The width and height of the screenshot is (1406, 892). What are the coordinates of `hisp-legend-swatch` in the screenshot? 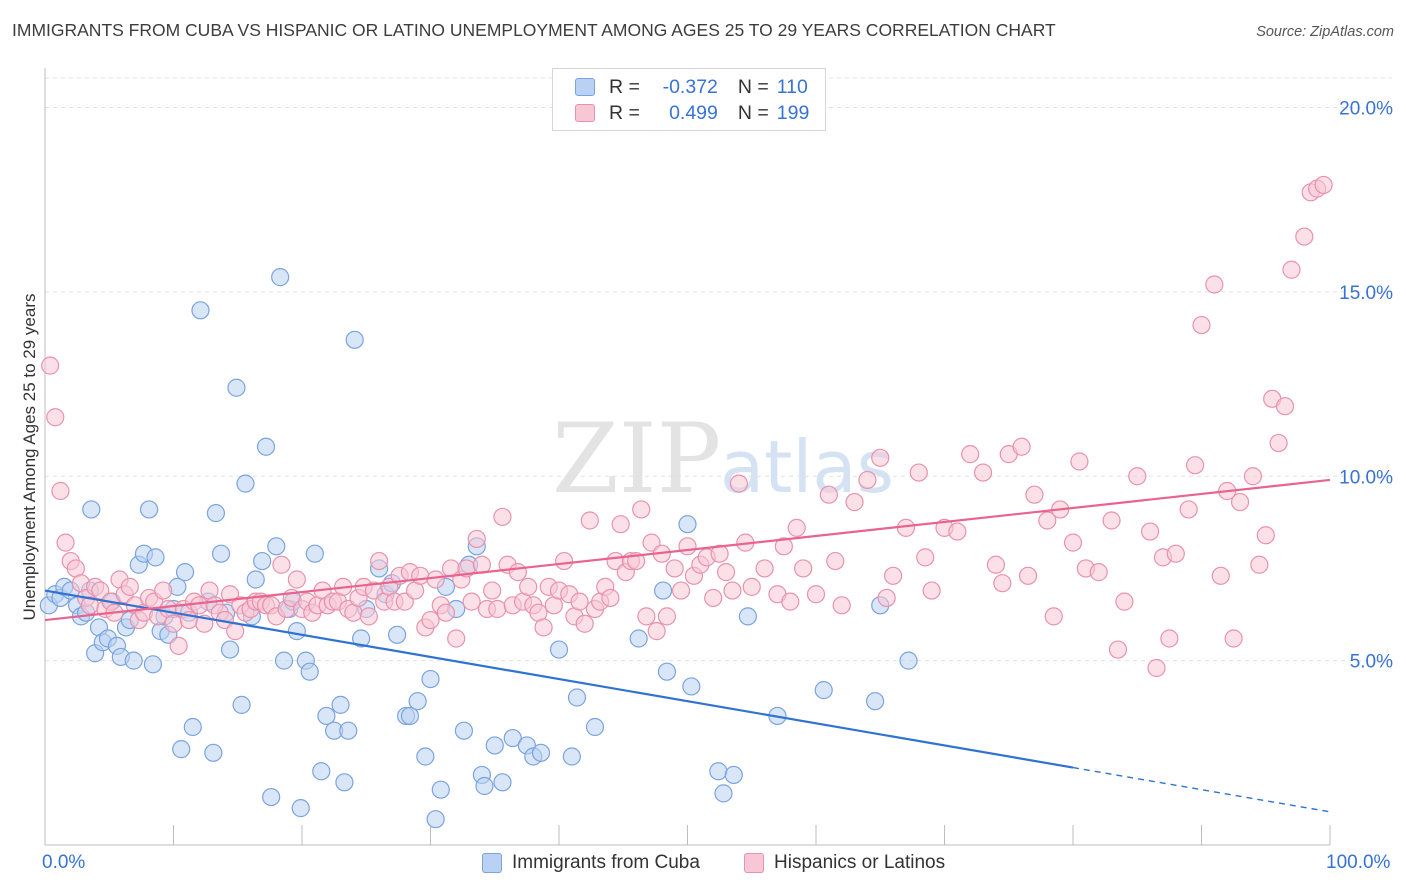 It's located at (754, 863).